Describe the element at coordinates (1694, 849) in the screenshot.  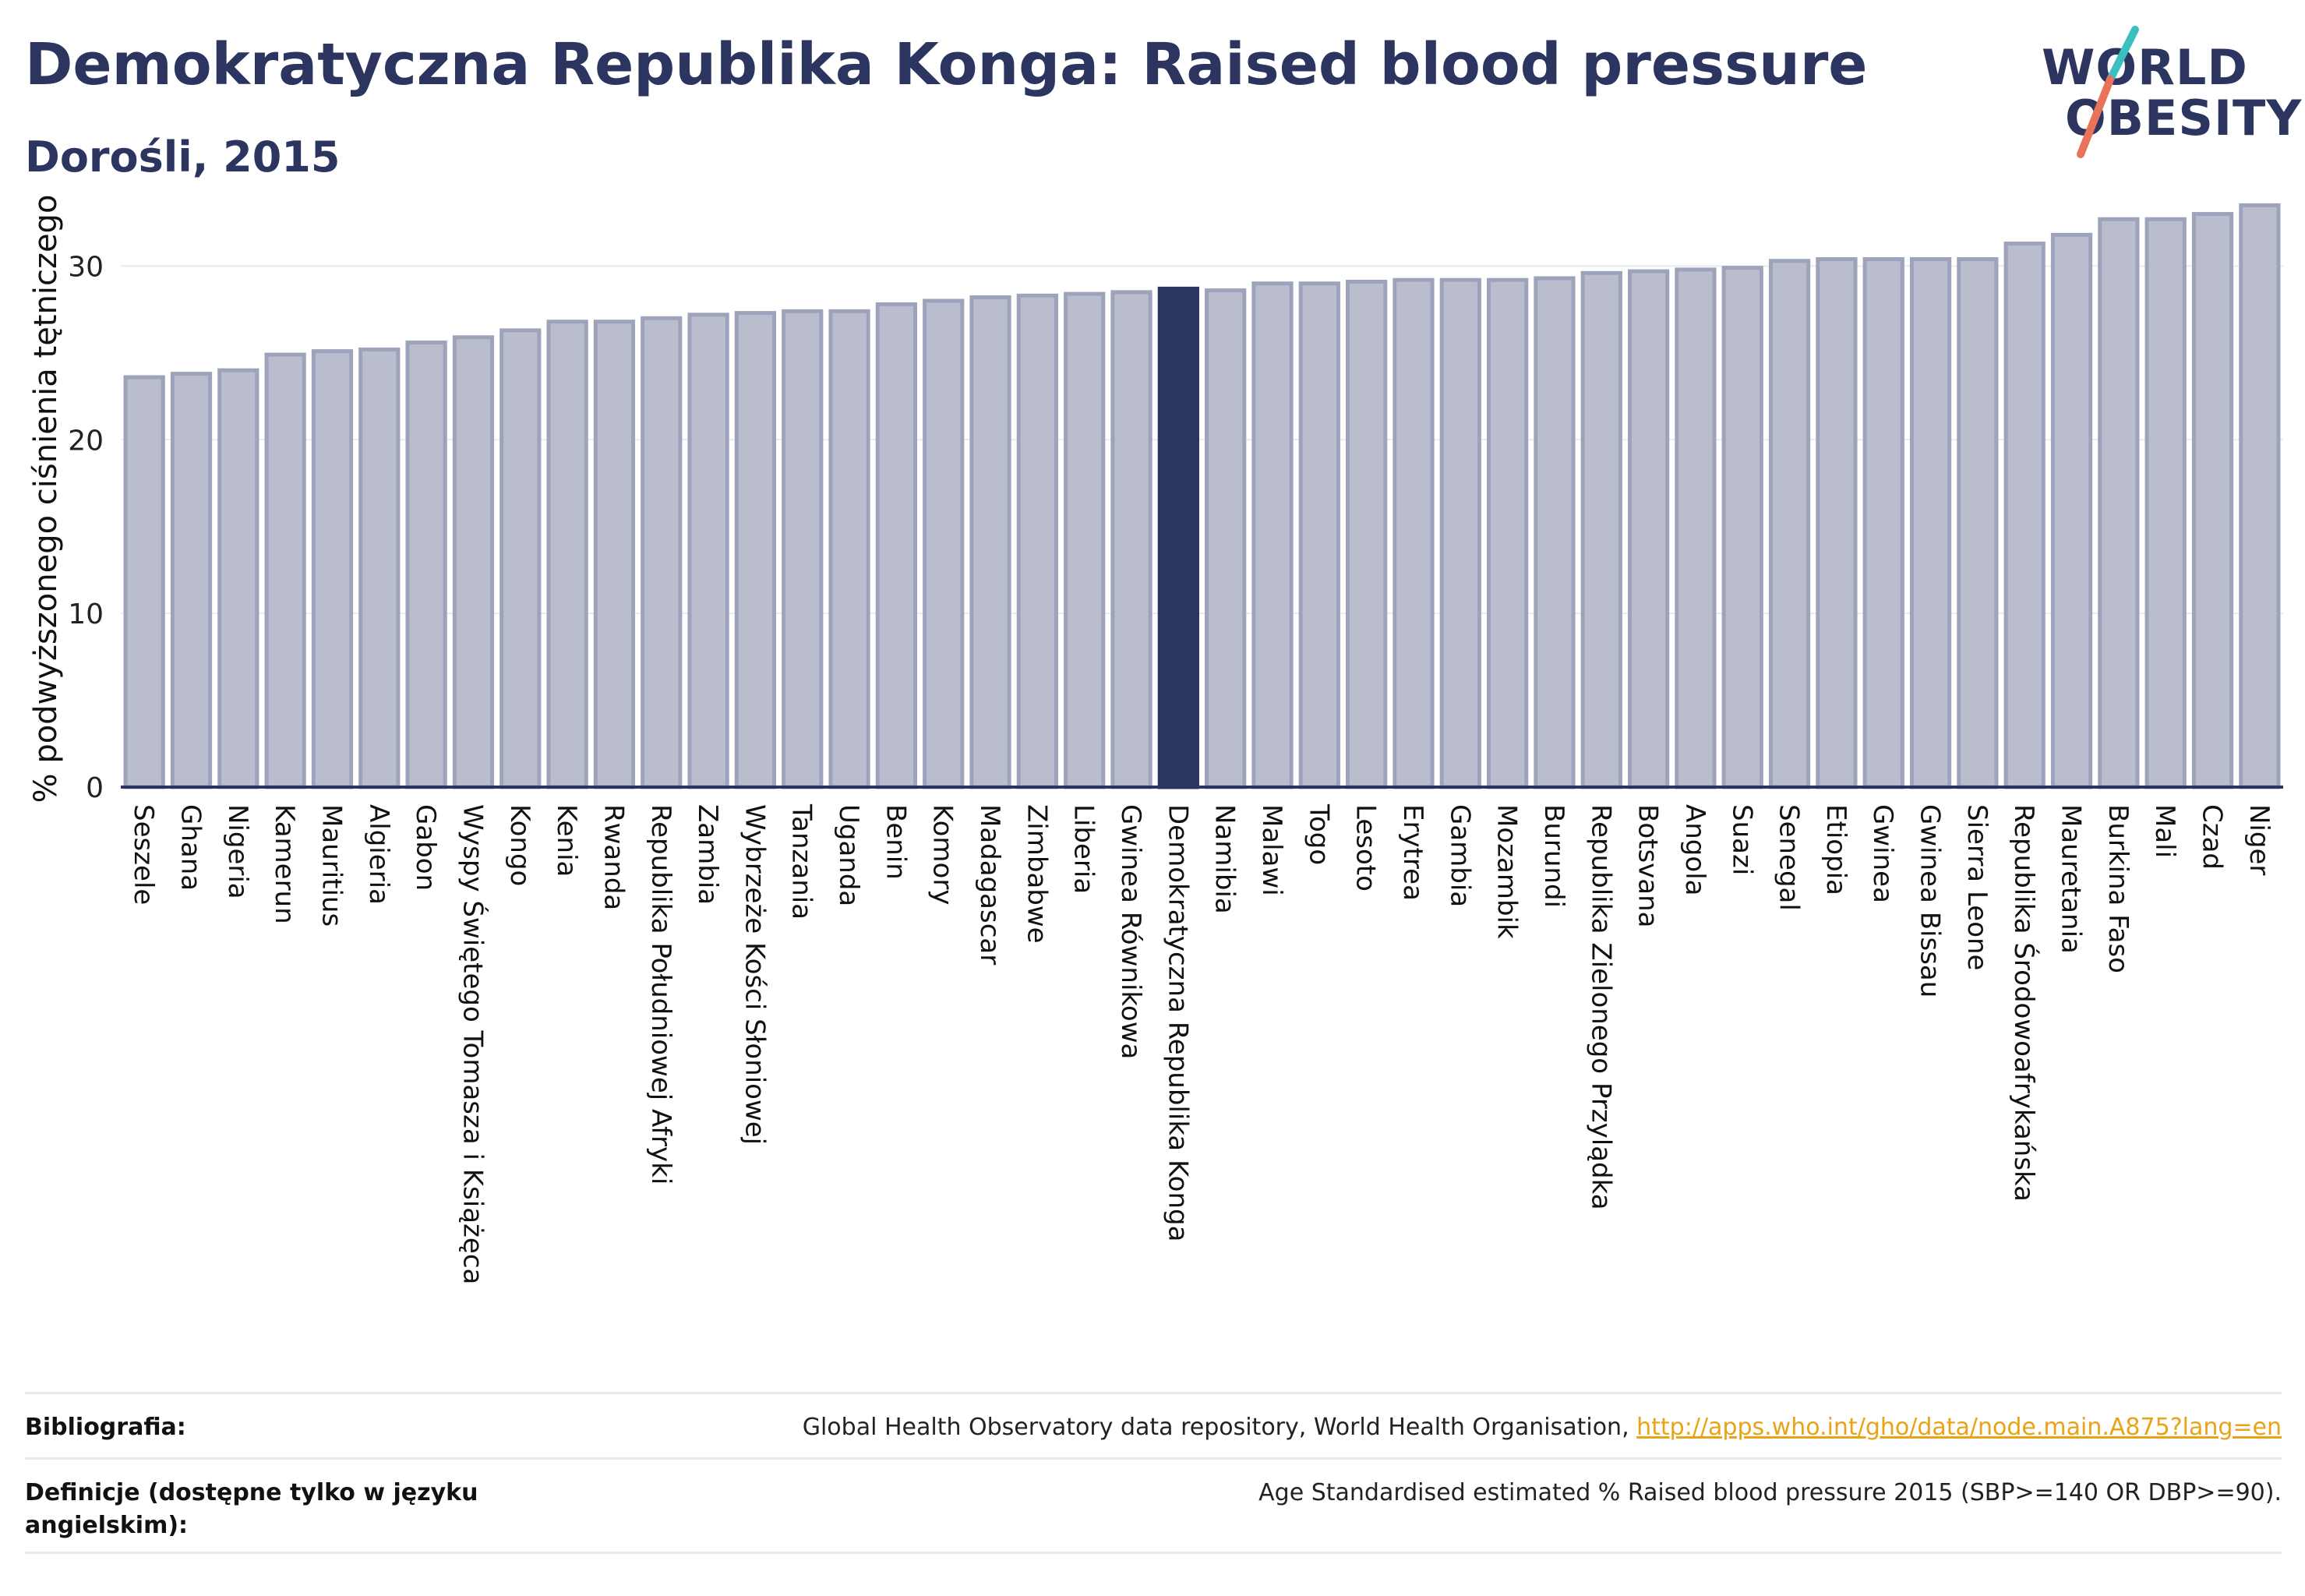
I see `x-tick-label: Angola` at that location.